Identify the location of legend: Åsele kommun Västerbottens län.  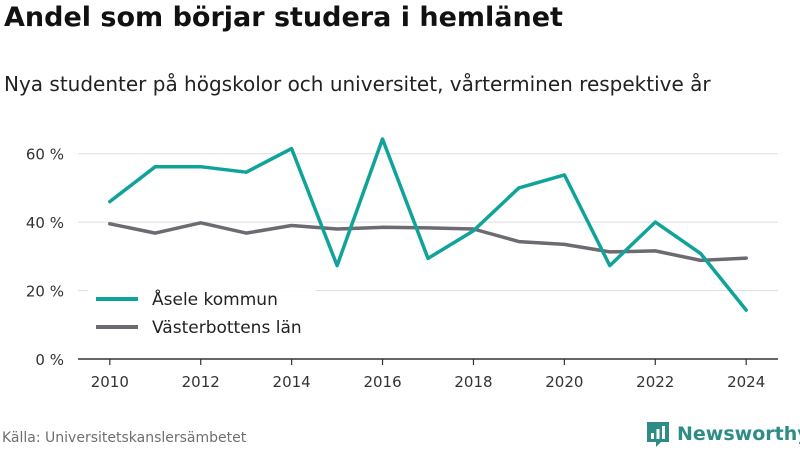
(202, 314).